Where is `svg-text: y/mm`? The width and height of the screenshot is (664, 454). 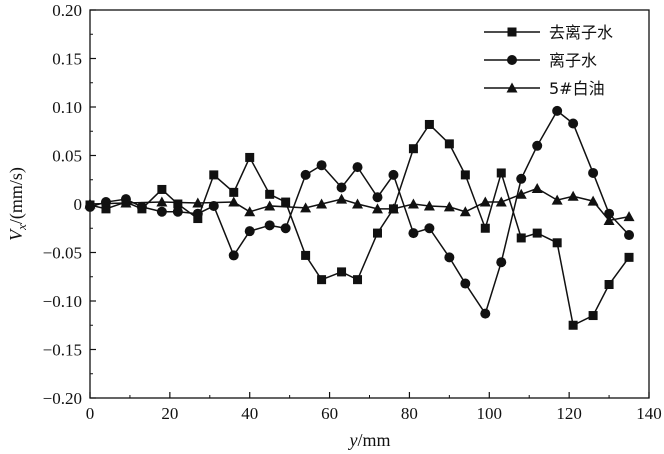
svg-text: y/mm is located at coordinates (368, 440).